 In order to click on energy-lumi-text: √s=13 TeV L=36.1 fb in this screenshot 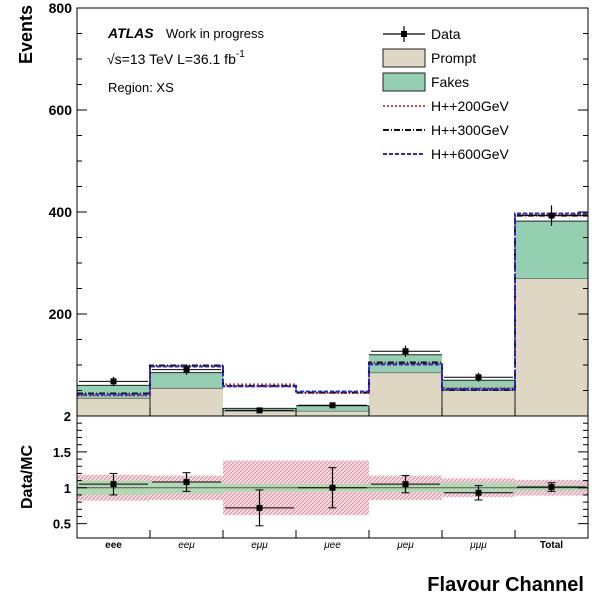, I will do `click(171, 59)`.